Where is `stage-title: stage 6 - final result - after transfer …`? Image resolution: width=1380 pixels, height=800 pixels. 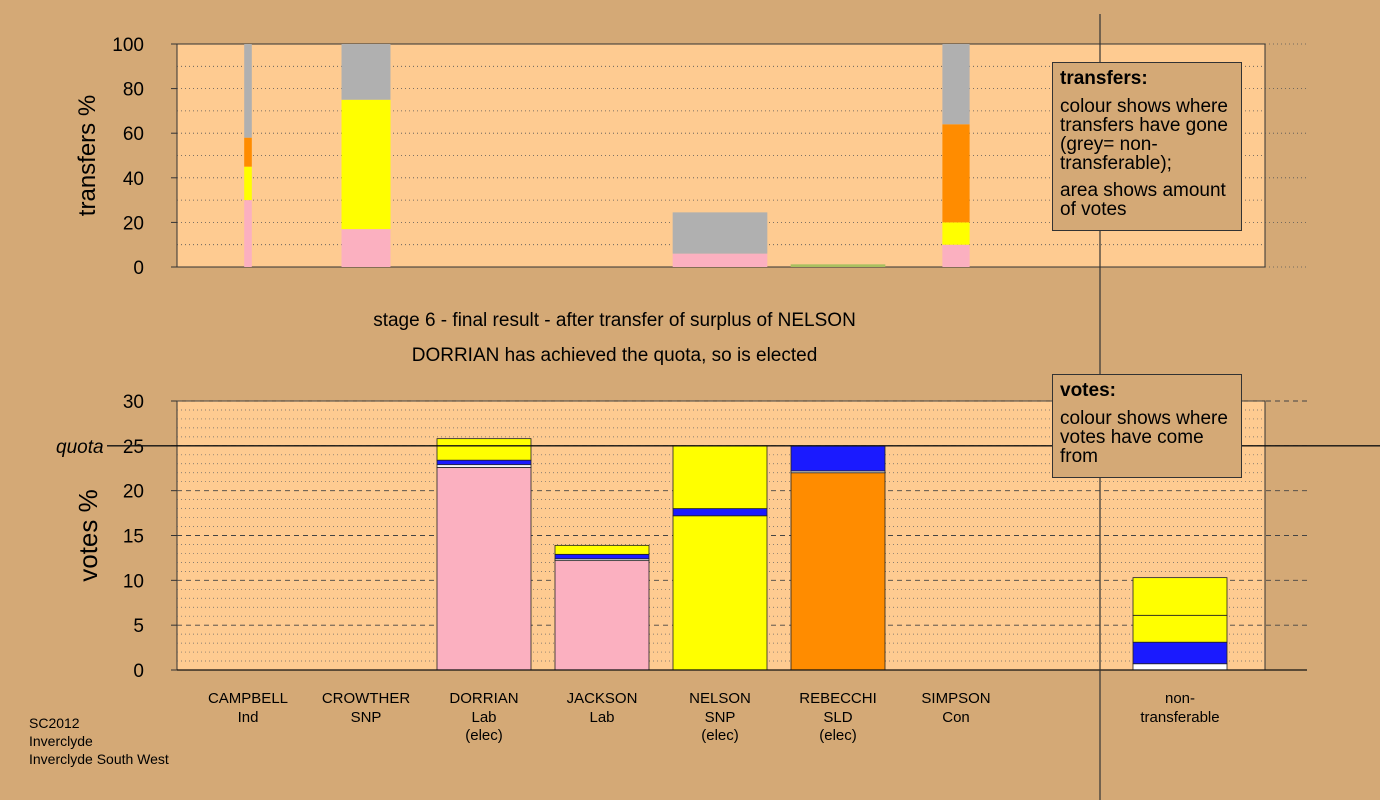
stage-title: stage 6 - final result - after transfer … is located at coordinates (614, 320).